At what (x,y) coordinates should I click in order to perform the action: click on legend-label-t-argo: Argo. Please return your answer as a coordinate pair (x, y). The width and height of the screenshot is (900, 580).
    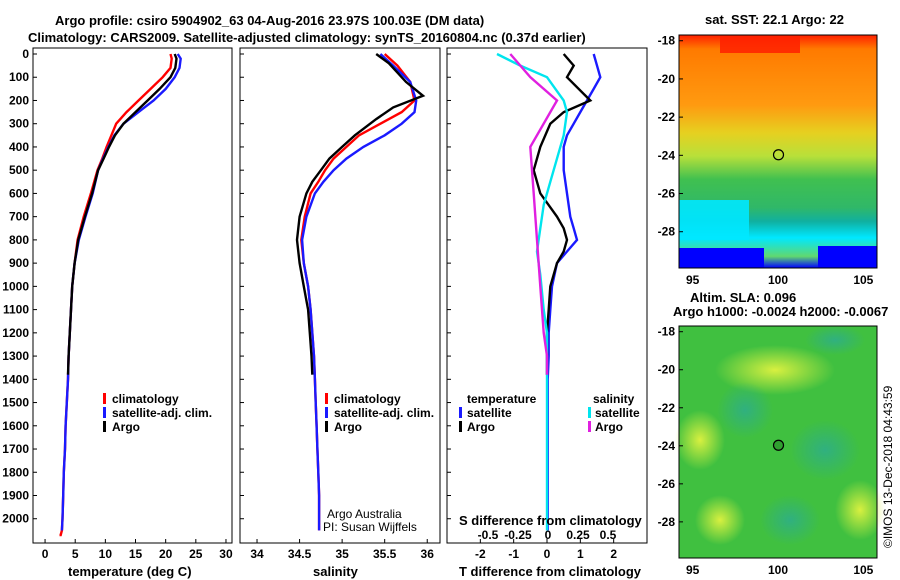
    Looking at the image, I should click on (481, 427).